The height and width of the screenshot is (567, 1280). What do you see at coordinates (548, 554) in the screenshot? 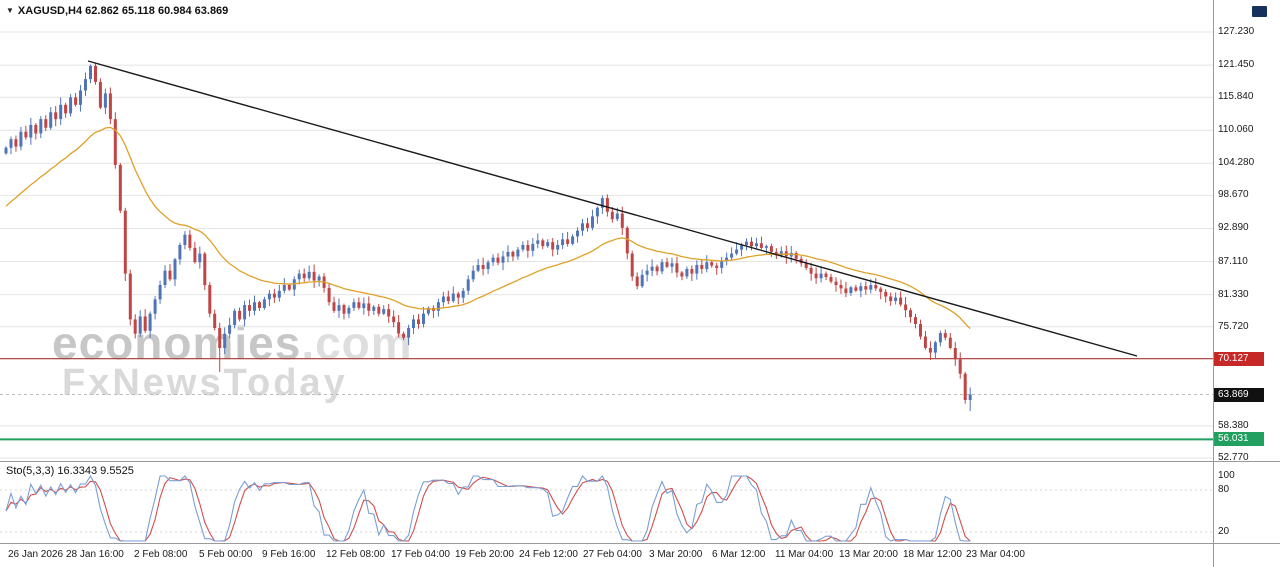
I see `time-axis-label: 24 Feb 12:00` at bounding box center [548, 554].